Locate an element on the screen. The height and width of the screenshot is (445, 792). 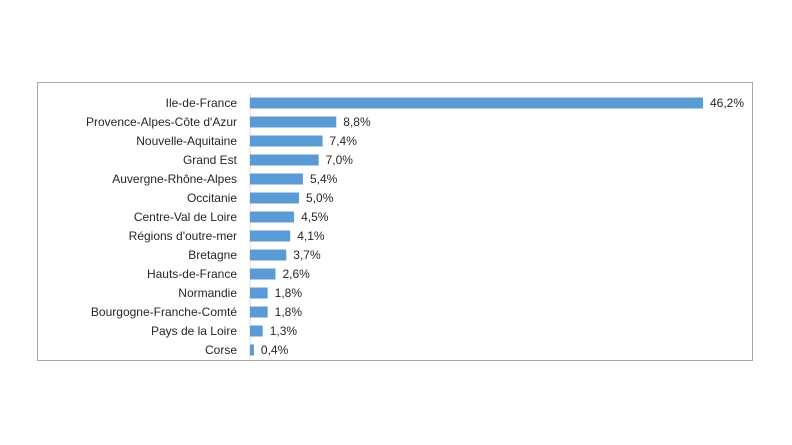
category-label: Occitanie is located at coordinates (212, 198).